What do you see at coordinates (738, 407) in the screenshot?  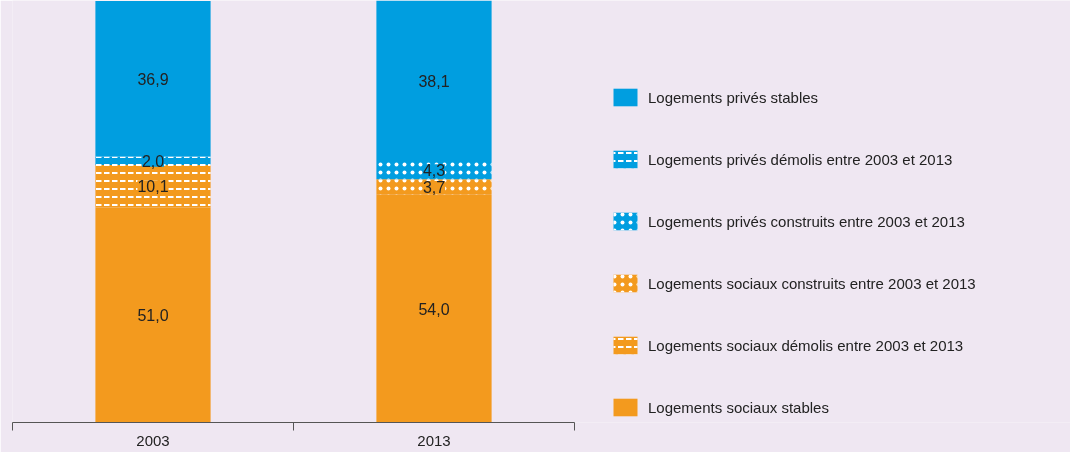 I see `legend-label: Logements sociaux stables` at bounding box center [738, 407].